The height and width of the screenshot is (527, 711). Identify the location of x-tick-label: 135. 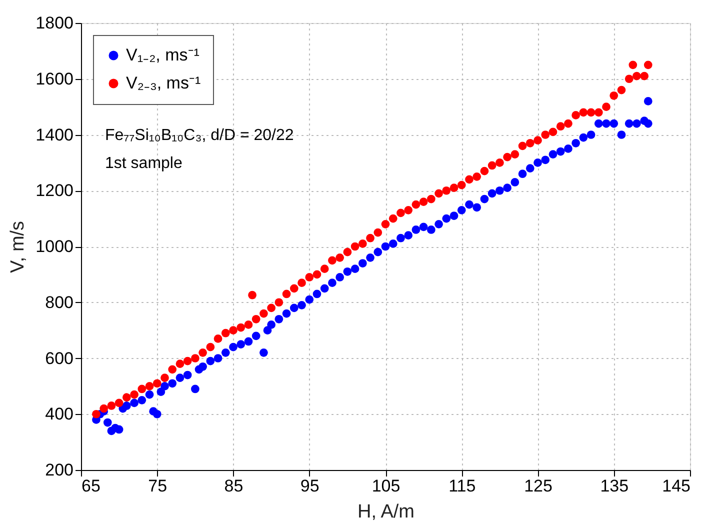
(614, 486).